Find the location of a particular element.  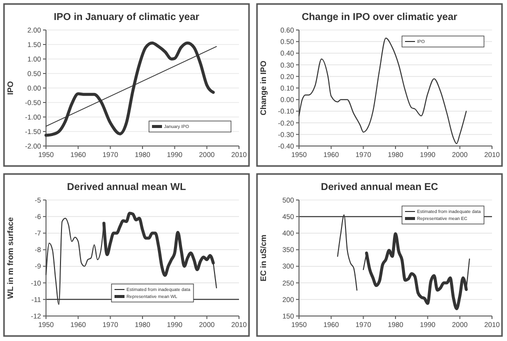

chart-title: Derived annual mean WL is located at coordinates (126, 187).